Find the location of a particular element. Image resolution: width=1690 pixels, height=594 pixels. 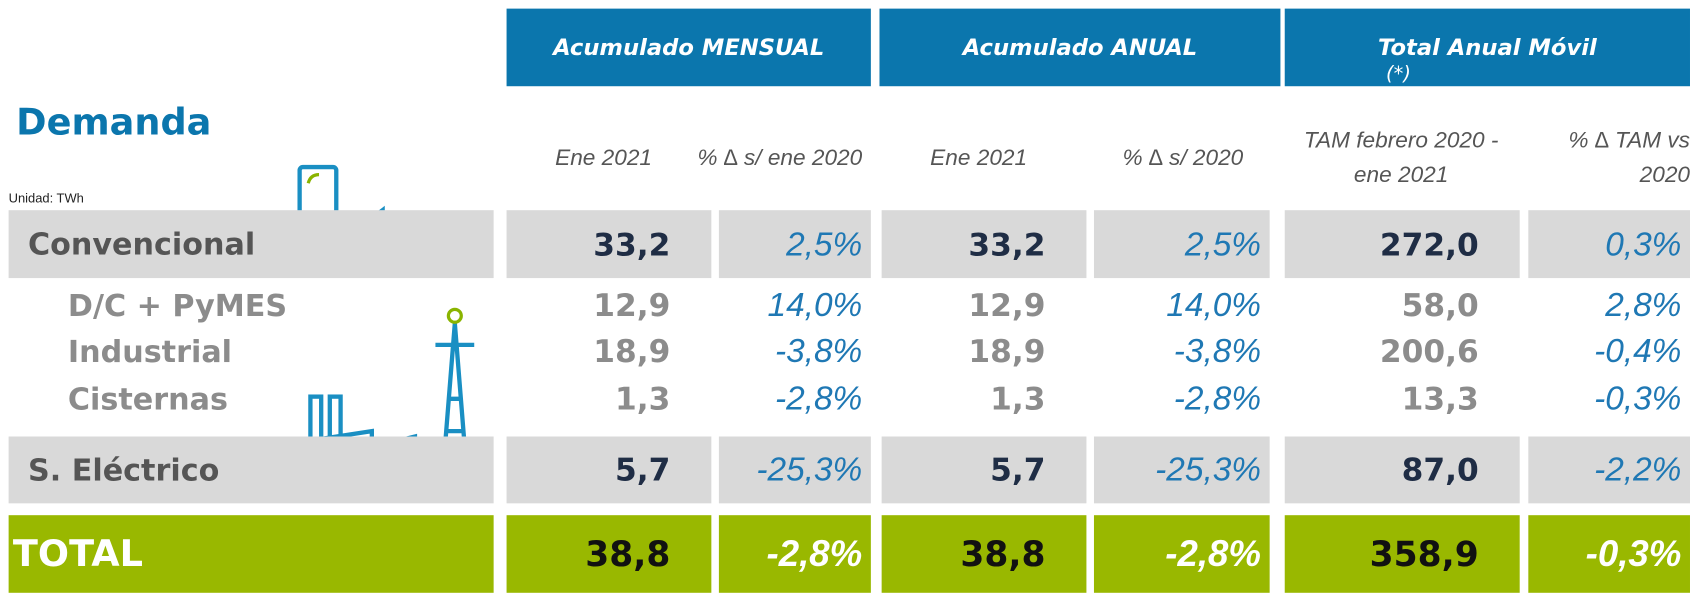

group-header: Acumulado MENSUAL is located at coordinates (688, 47).